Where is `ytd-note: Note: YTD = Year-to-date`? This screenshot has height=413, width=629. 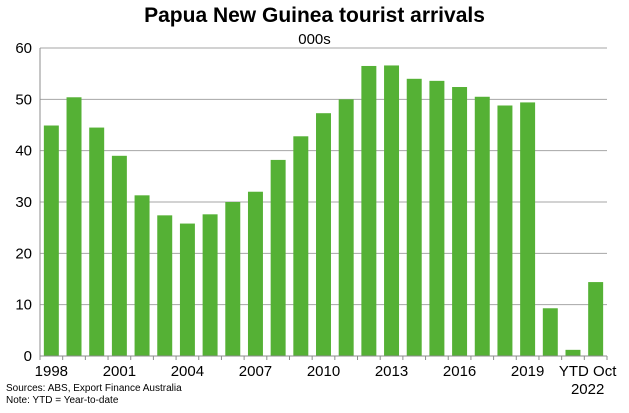
ytd-note: Note: YTD = Year-to-date is located at coordinates (62, 400).